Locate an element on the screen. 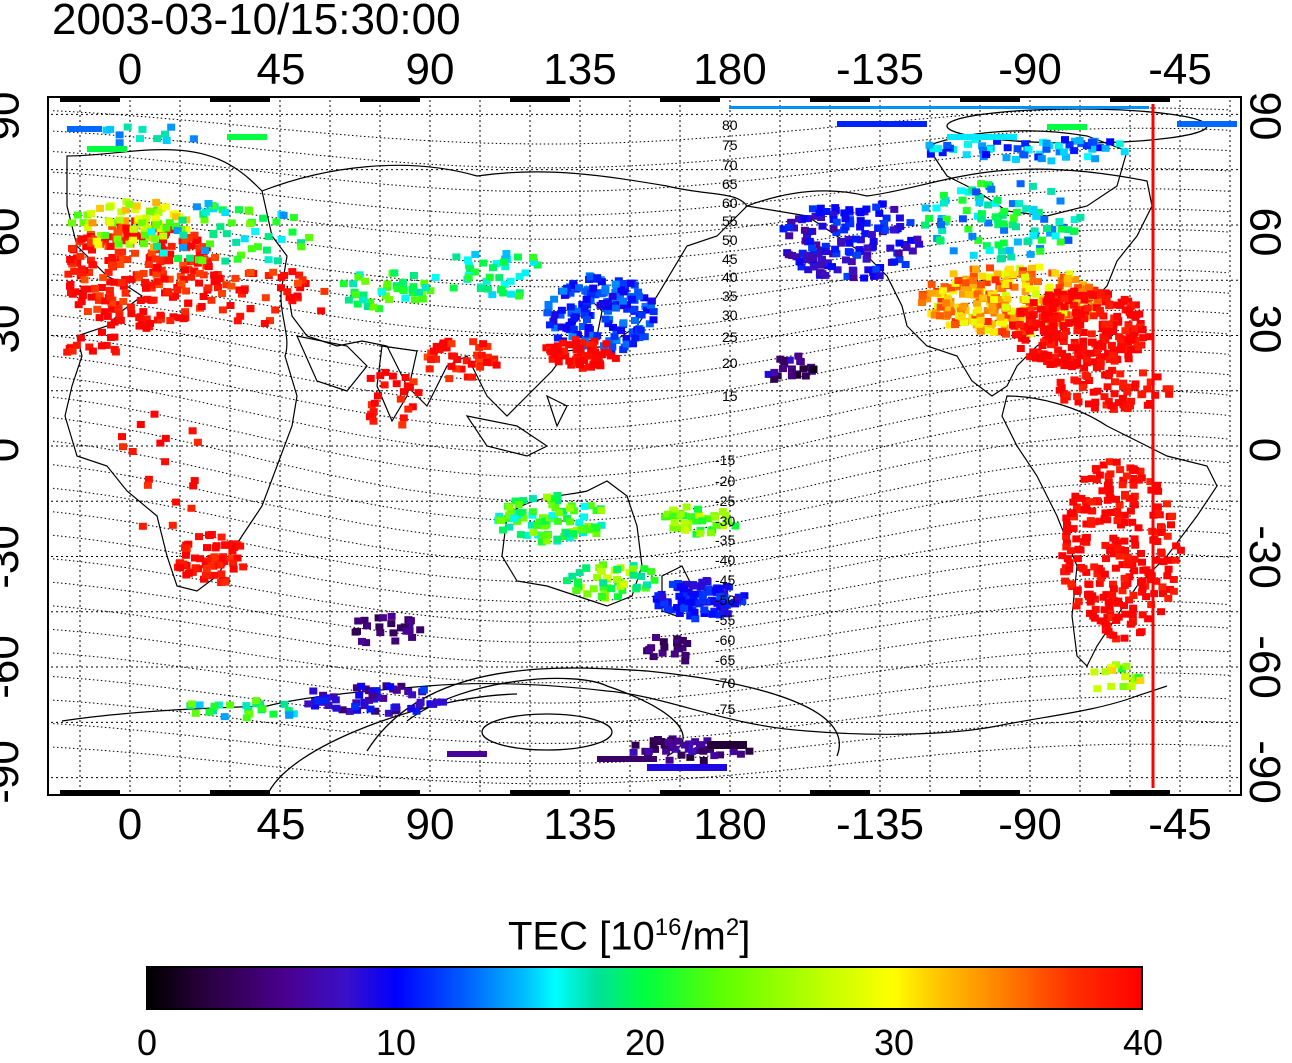 Image resolution: width=1292 pixels, height=1063 pixels. y-tick: -60 is located at coordinates (14, 667).